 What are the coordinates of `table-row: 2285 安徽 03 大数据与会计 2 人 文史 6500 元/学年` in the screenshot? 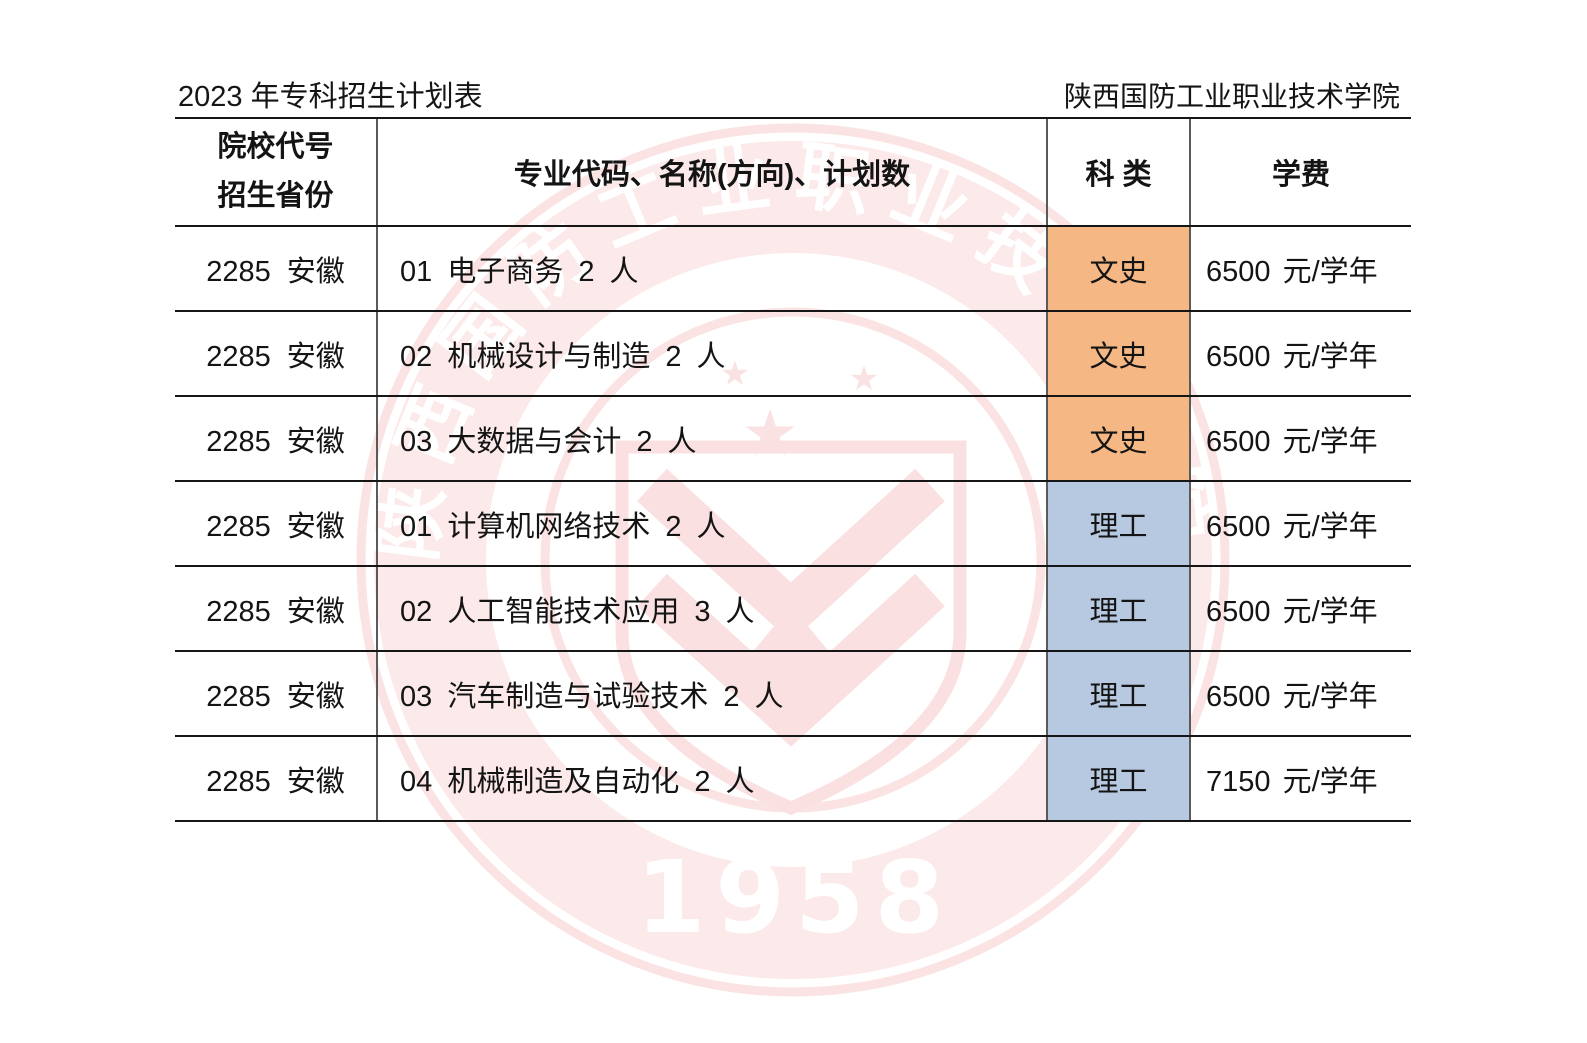 It's located at (793, 439).